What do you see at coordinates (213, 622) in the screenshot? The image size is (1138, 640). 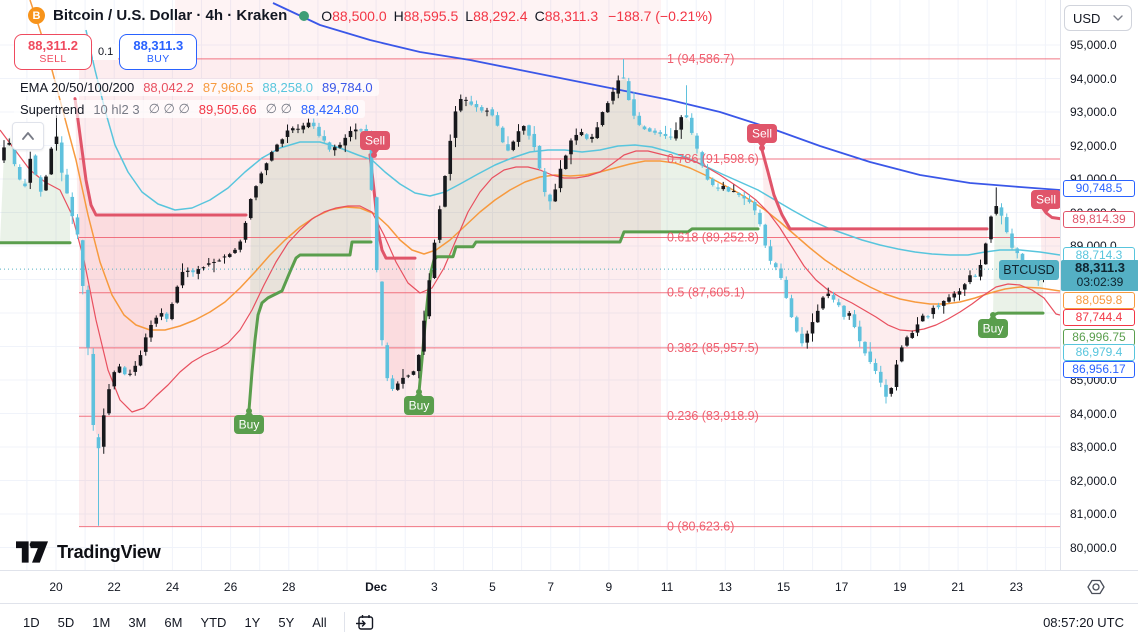 I see `range-button-ytd: YTD` at bounding box center [213, 622].